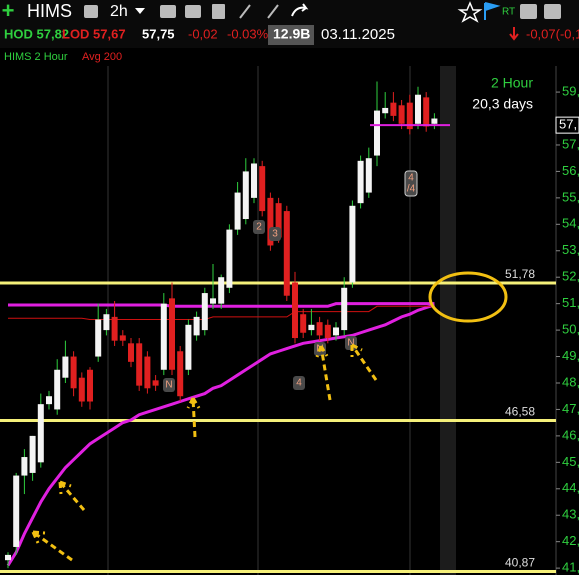 The image size is (579, 575). Describe the element at coordinates (570, 381) in the screenshot. I see `y-tick-label: 48,` at that location.